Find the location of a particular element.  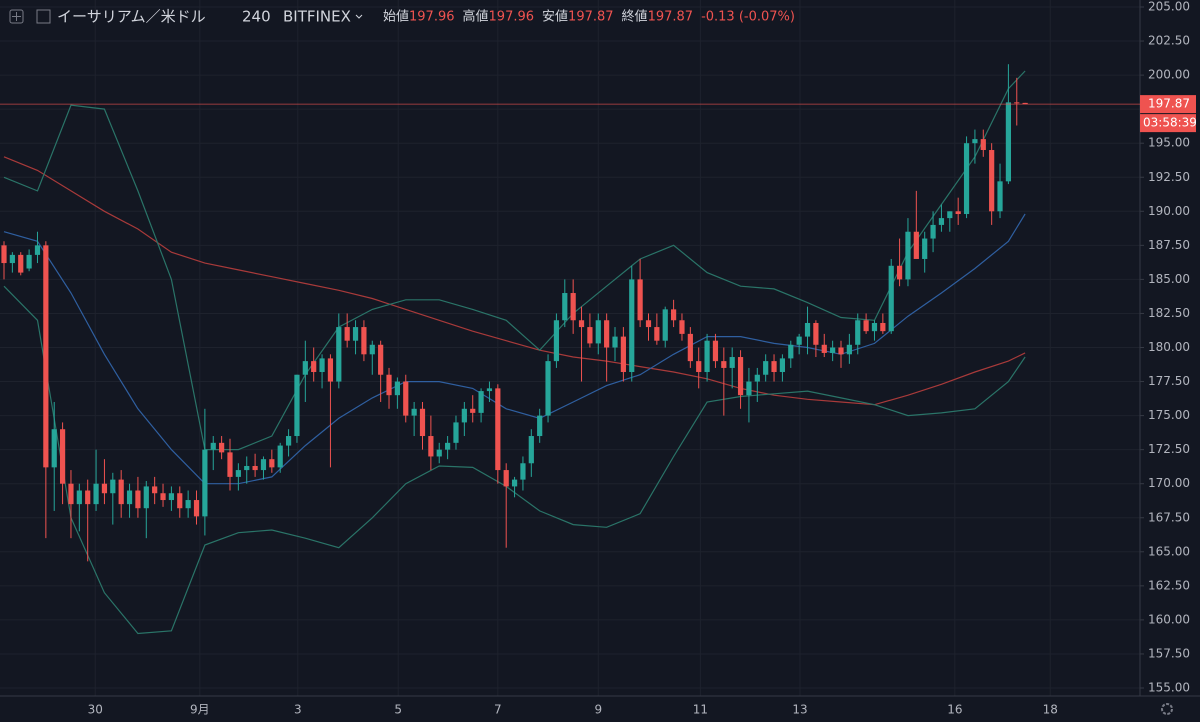

x-tick-label: 18 is located at coordinates (1050, 710).